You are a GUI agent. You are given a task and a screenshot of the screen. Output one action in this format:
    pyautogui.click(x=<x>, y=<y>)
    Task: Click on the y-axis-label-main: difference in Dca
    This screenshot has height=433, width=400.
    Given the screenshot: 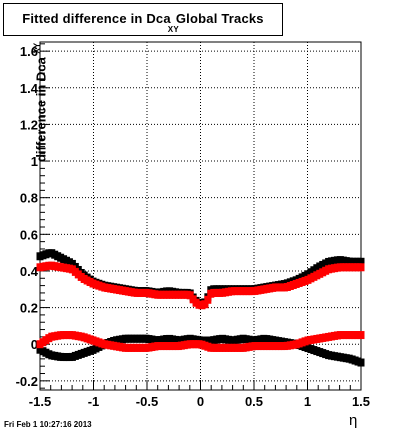 What is the action you would take?
    pyautogui.click(x=41, y=110)
    